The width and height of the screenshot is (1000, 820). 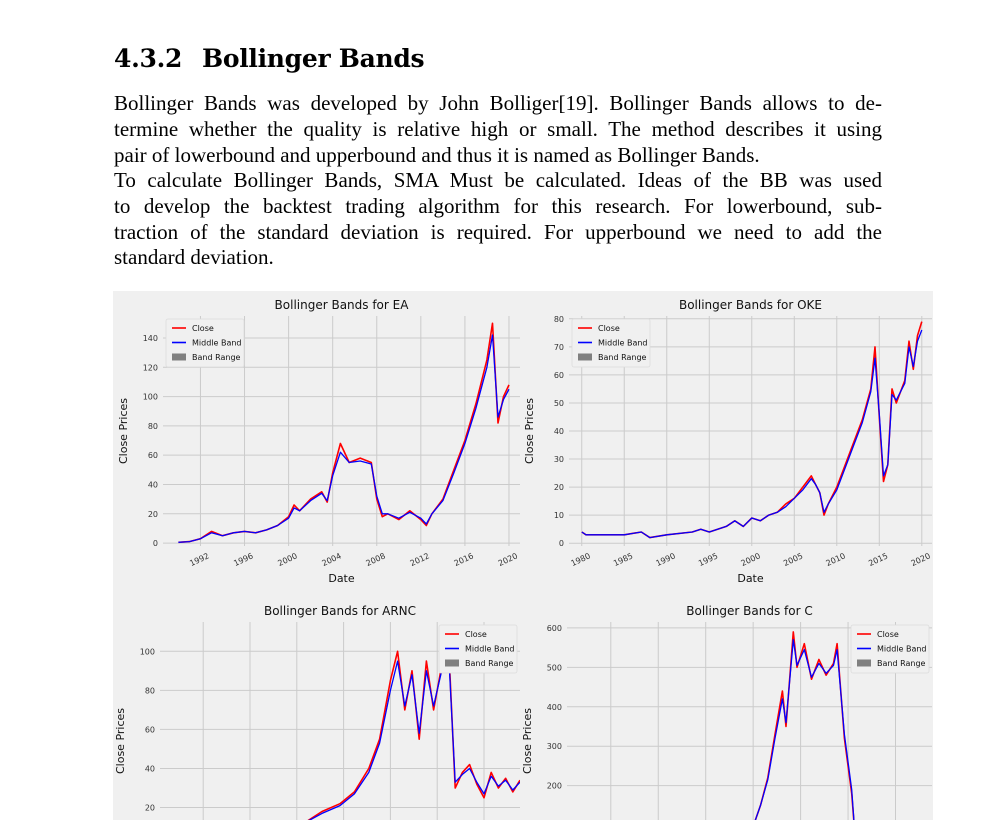 I want to click on series-line-close, so click(x=804, y=725).